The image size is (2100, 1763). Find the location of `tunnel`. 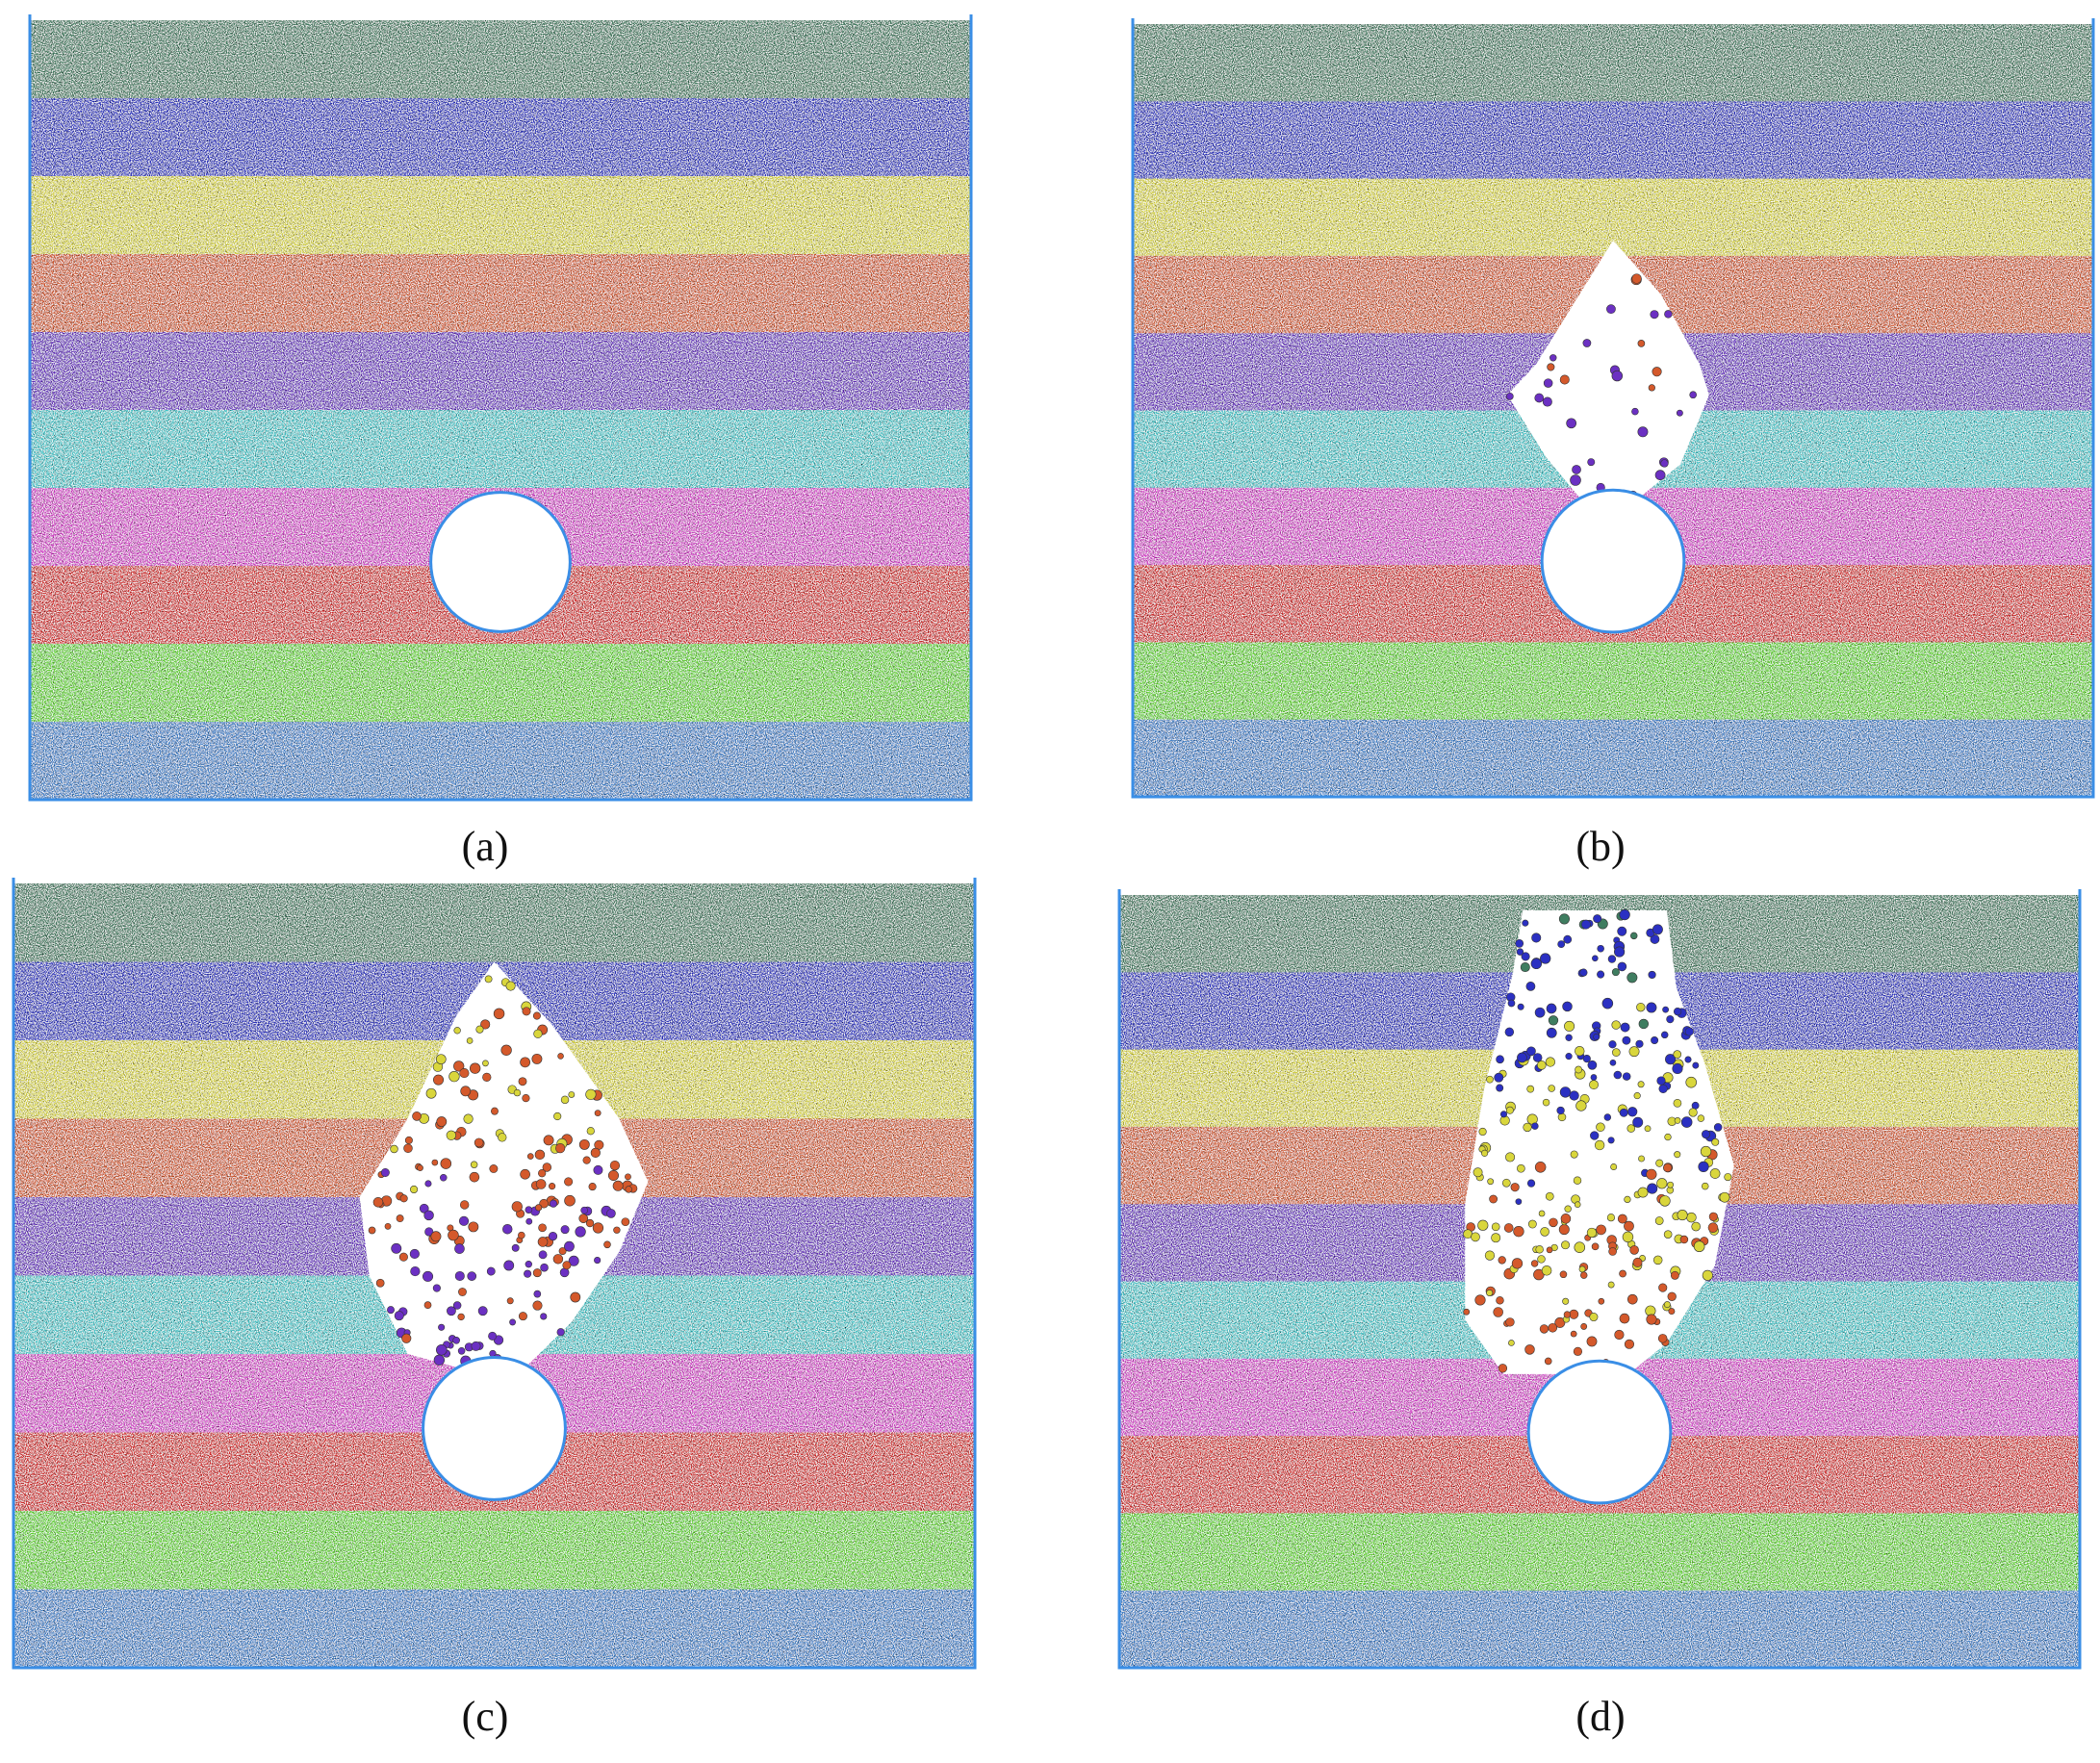

tunnel is located at coordinates (1613, 561).